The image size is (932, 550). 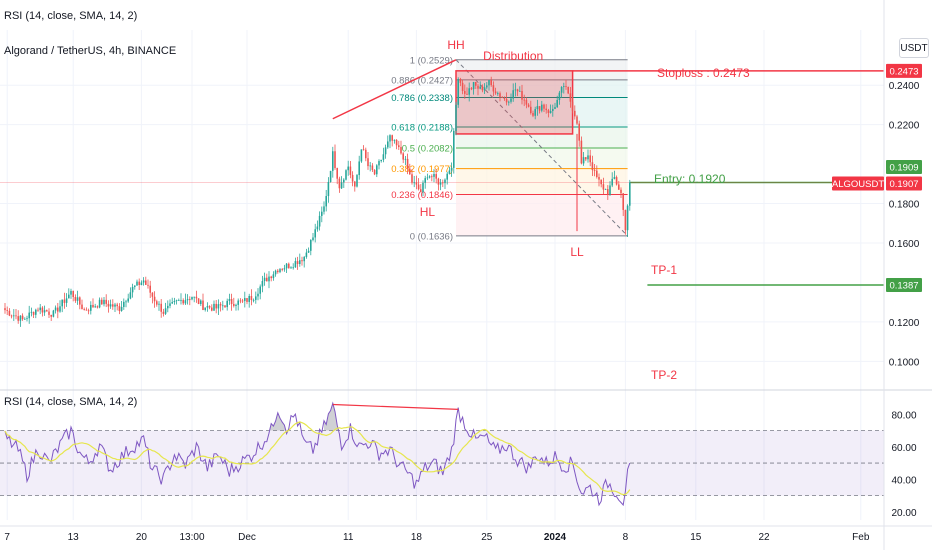 I want to click on symbol-title: Algorand / TetherUS, 4h, BINANCE, so click(x=90, y=51).